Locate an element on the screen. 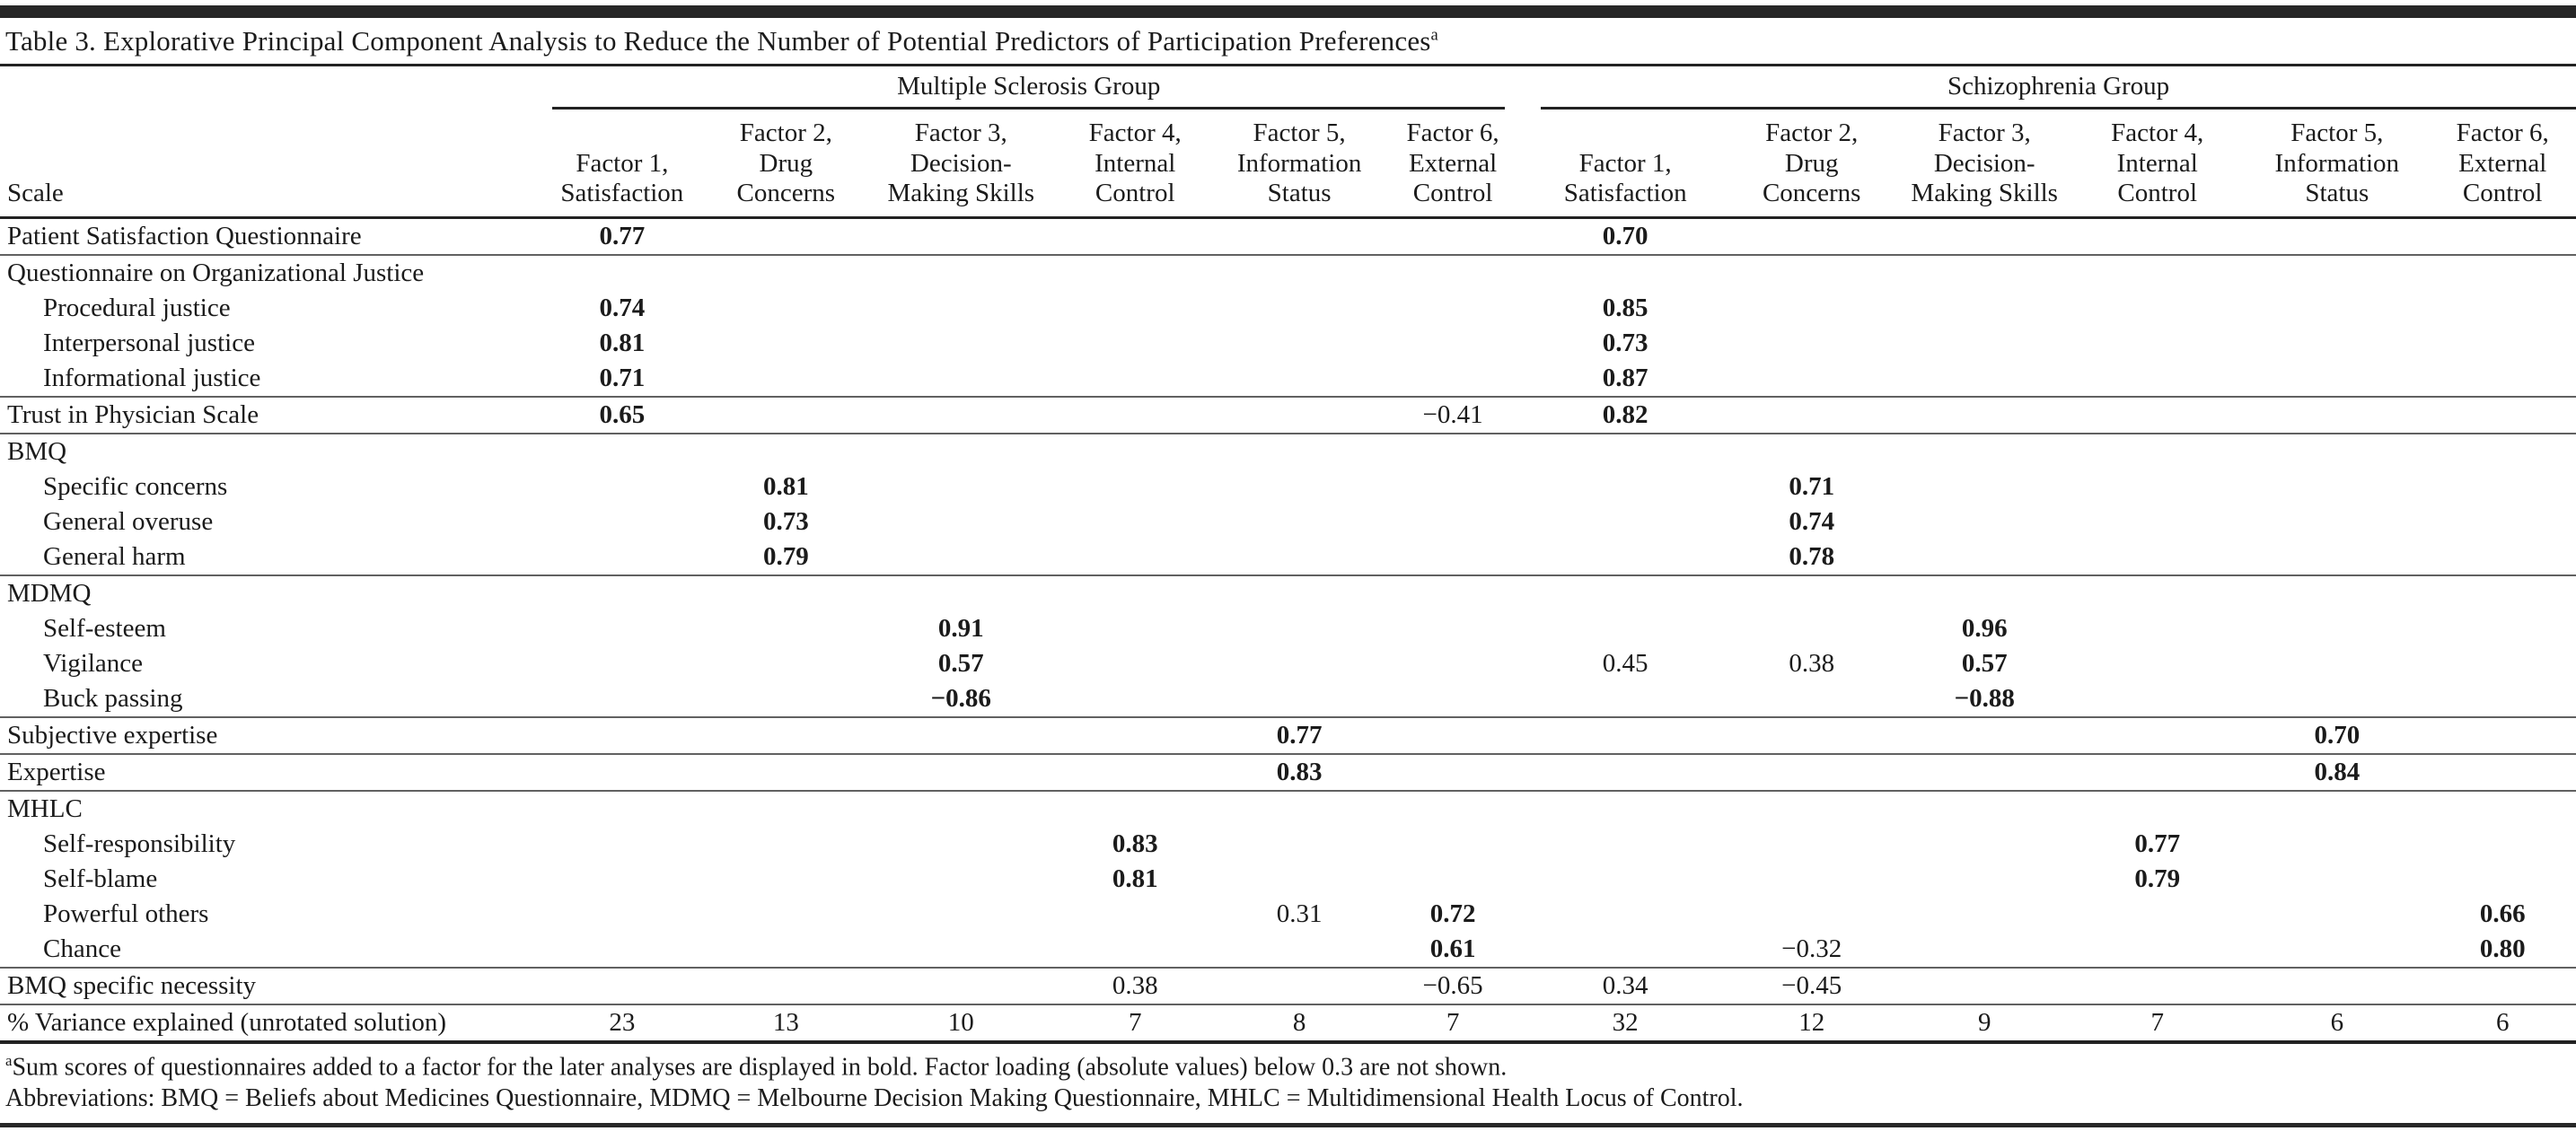 The width and height of the screenshot is (2576, 1140). factor-loading-value: 0.34 is located at coordinates (1625, 985).